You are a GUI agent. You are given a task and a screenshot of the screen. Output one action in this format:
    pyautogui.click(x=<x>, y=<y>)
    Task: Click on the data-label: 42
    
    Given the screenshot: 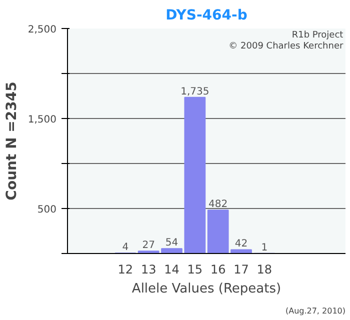 What is the action you would take?
    pyautogui.click(x=241, y=244)
    